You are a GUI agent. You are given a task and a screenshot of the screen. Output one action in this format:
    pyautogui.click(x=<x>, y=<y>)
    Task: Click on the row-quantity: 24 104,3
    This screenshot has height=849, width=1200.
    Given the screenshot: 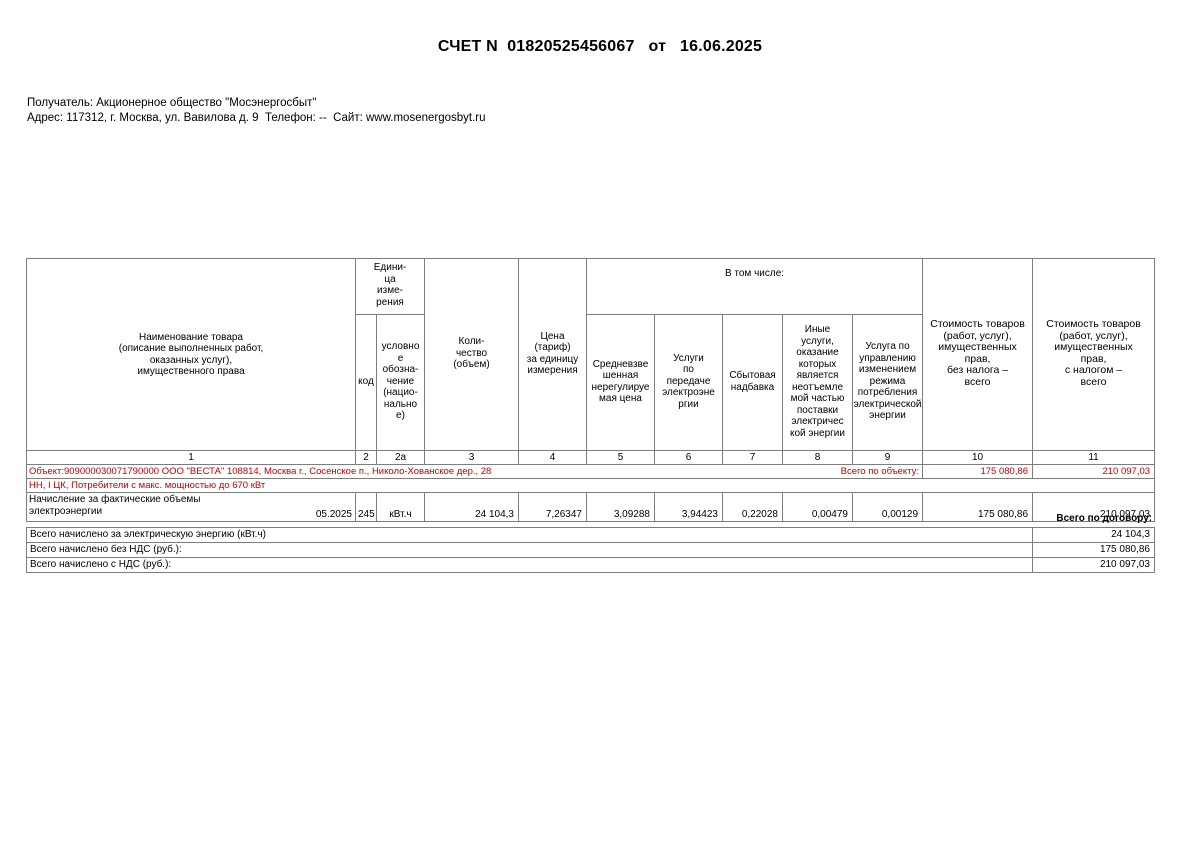 What is the action you would take?
    pyautogui.click(x=471, y=507)
    